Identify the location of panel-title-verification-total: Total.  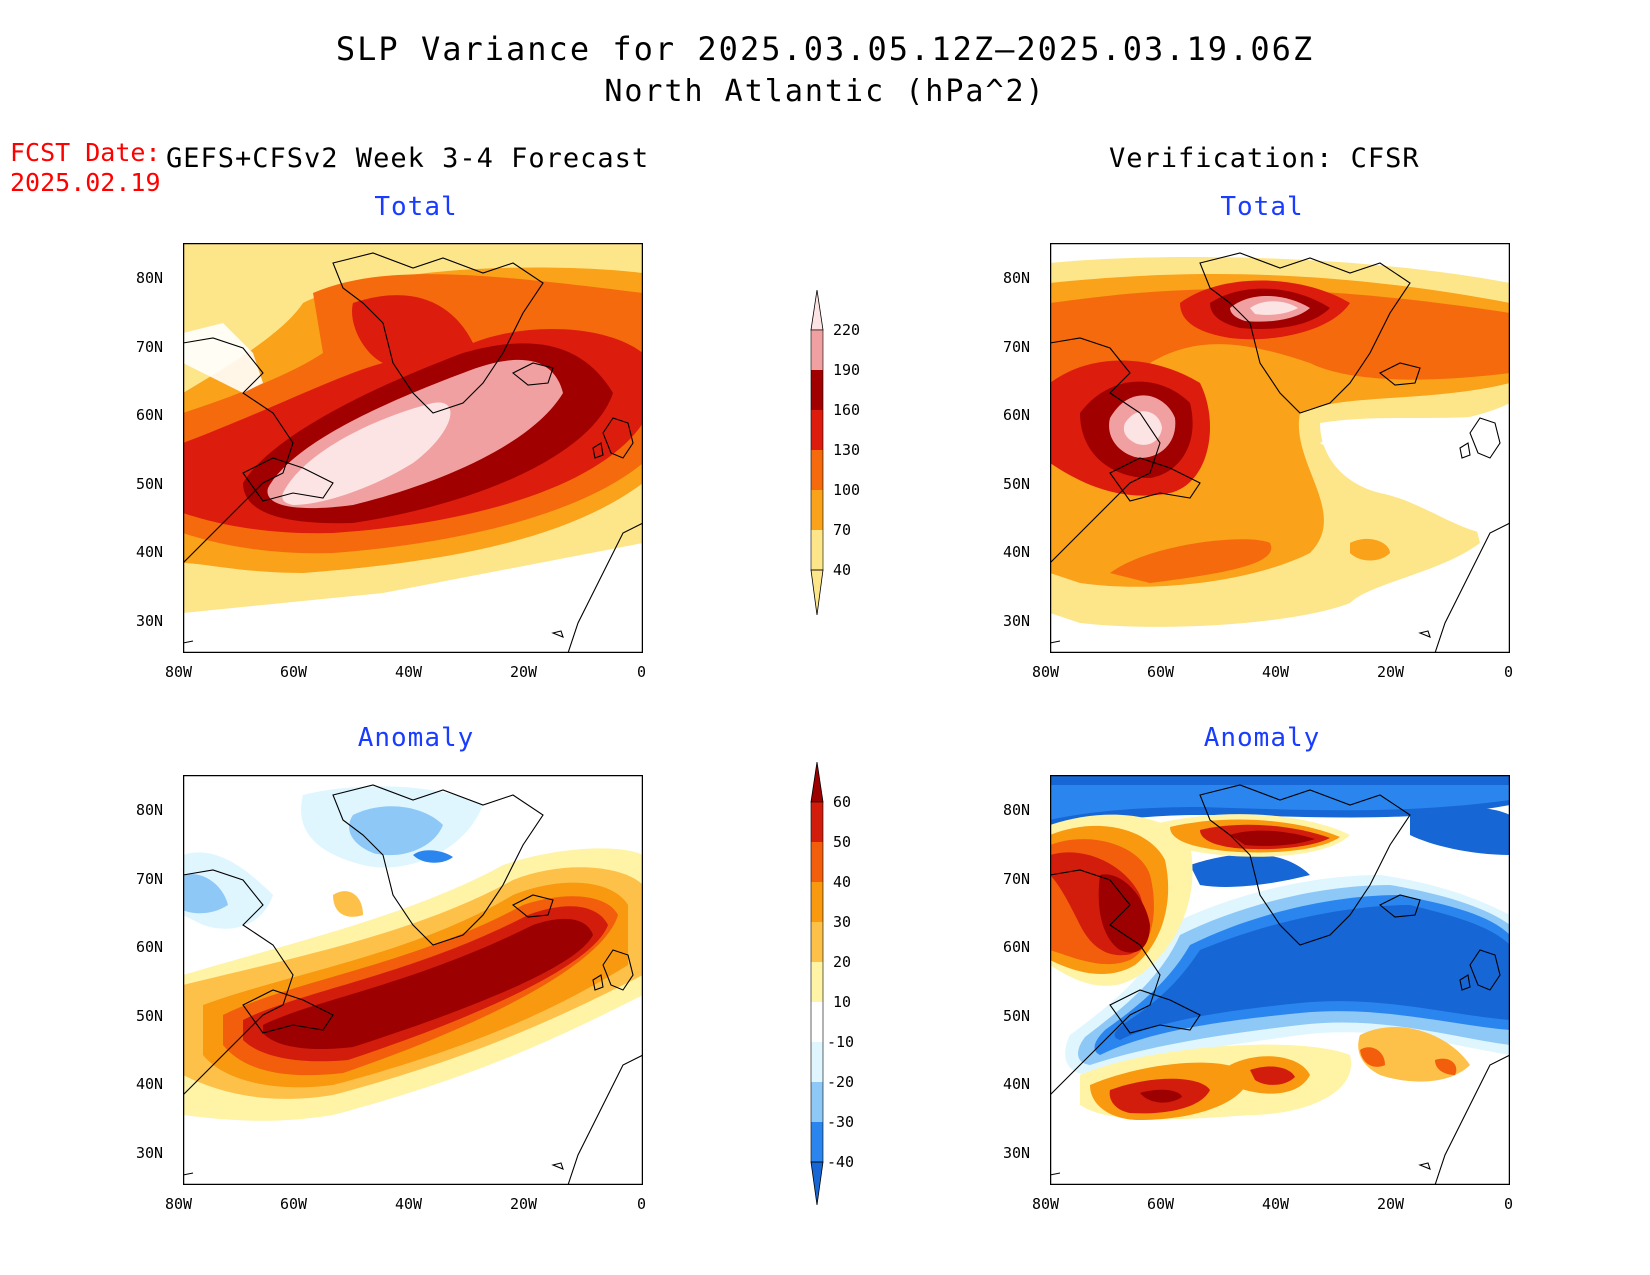
(1262, 207).